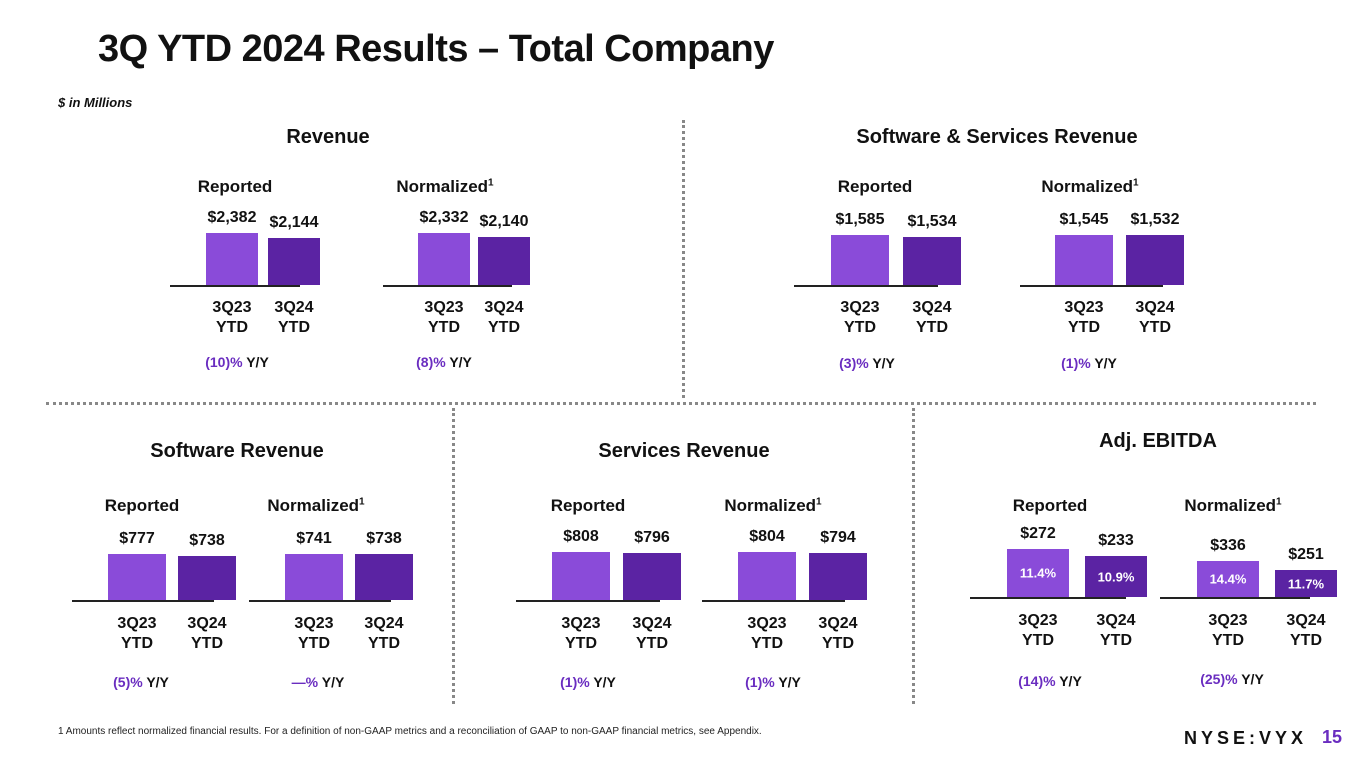  I want to click on yoy-change-services-revenue-reported: (1)% Y/Y, so click(588, 682).